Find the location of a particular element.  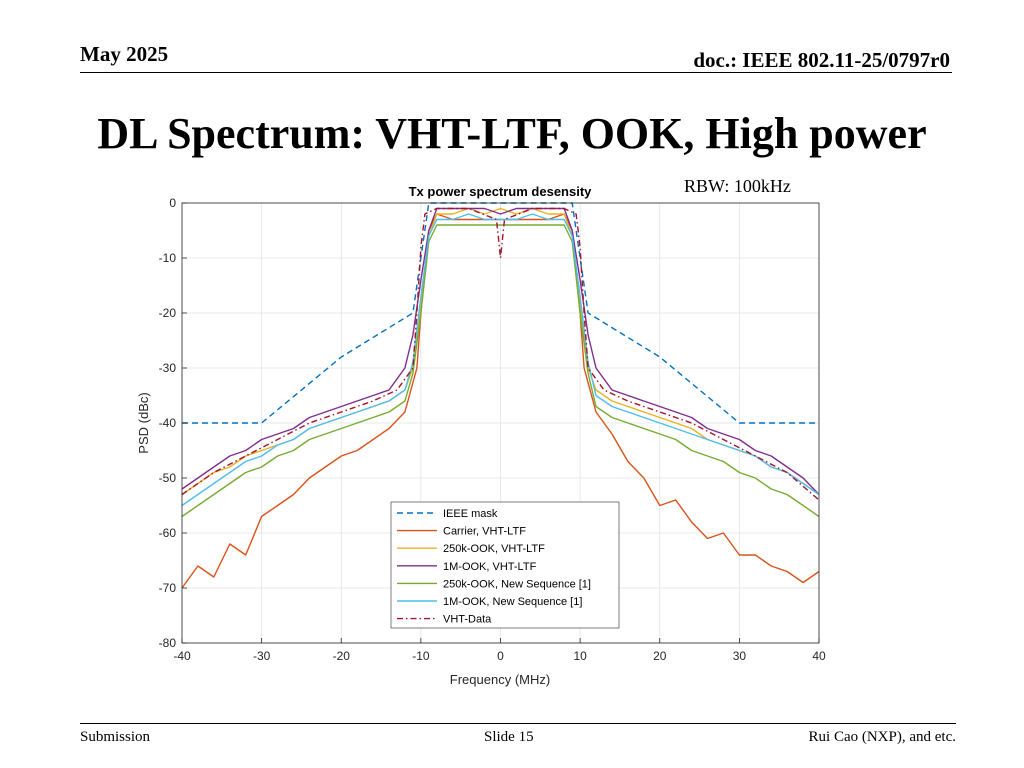

x-tick-label: 0 is located at coordinates (500, 656).